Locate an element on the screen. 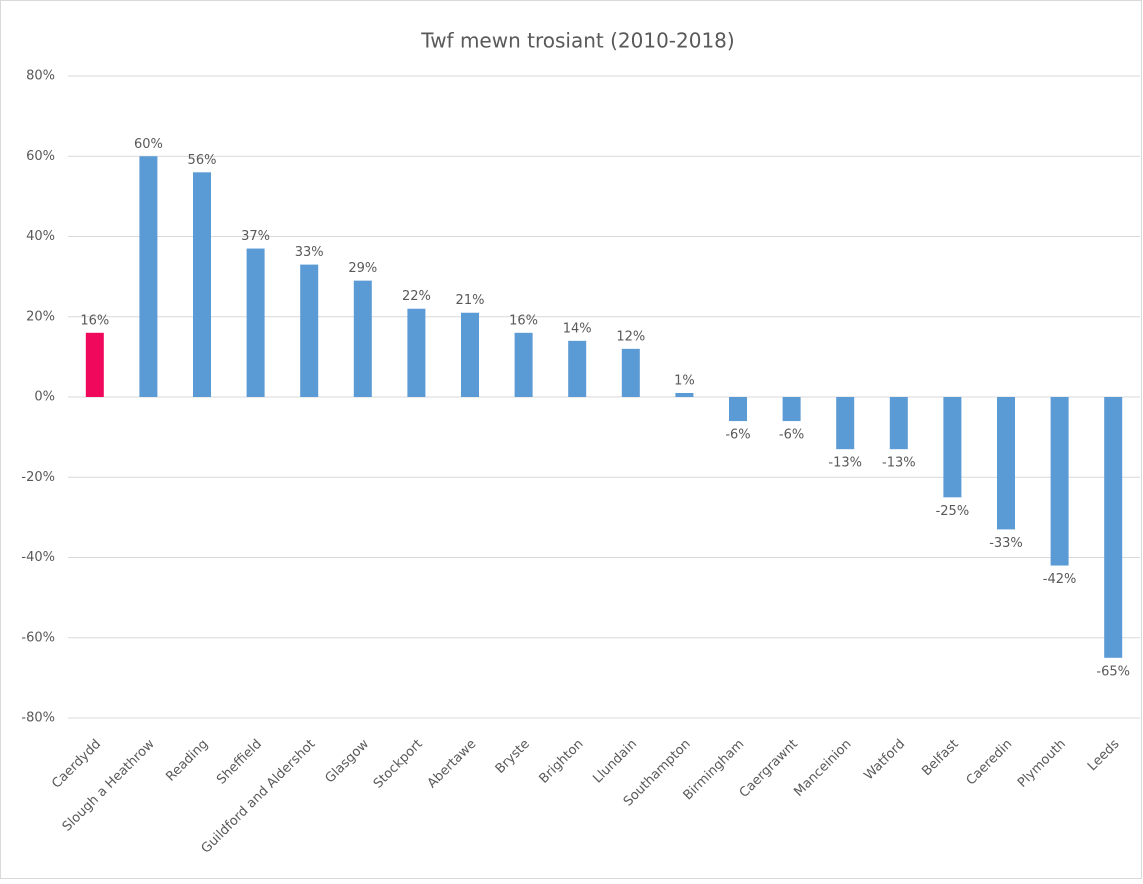 This screenshot has width=1143, height=884. y-tick-label: 80% is located at coordinates (40, 76).